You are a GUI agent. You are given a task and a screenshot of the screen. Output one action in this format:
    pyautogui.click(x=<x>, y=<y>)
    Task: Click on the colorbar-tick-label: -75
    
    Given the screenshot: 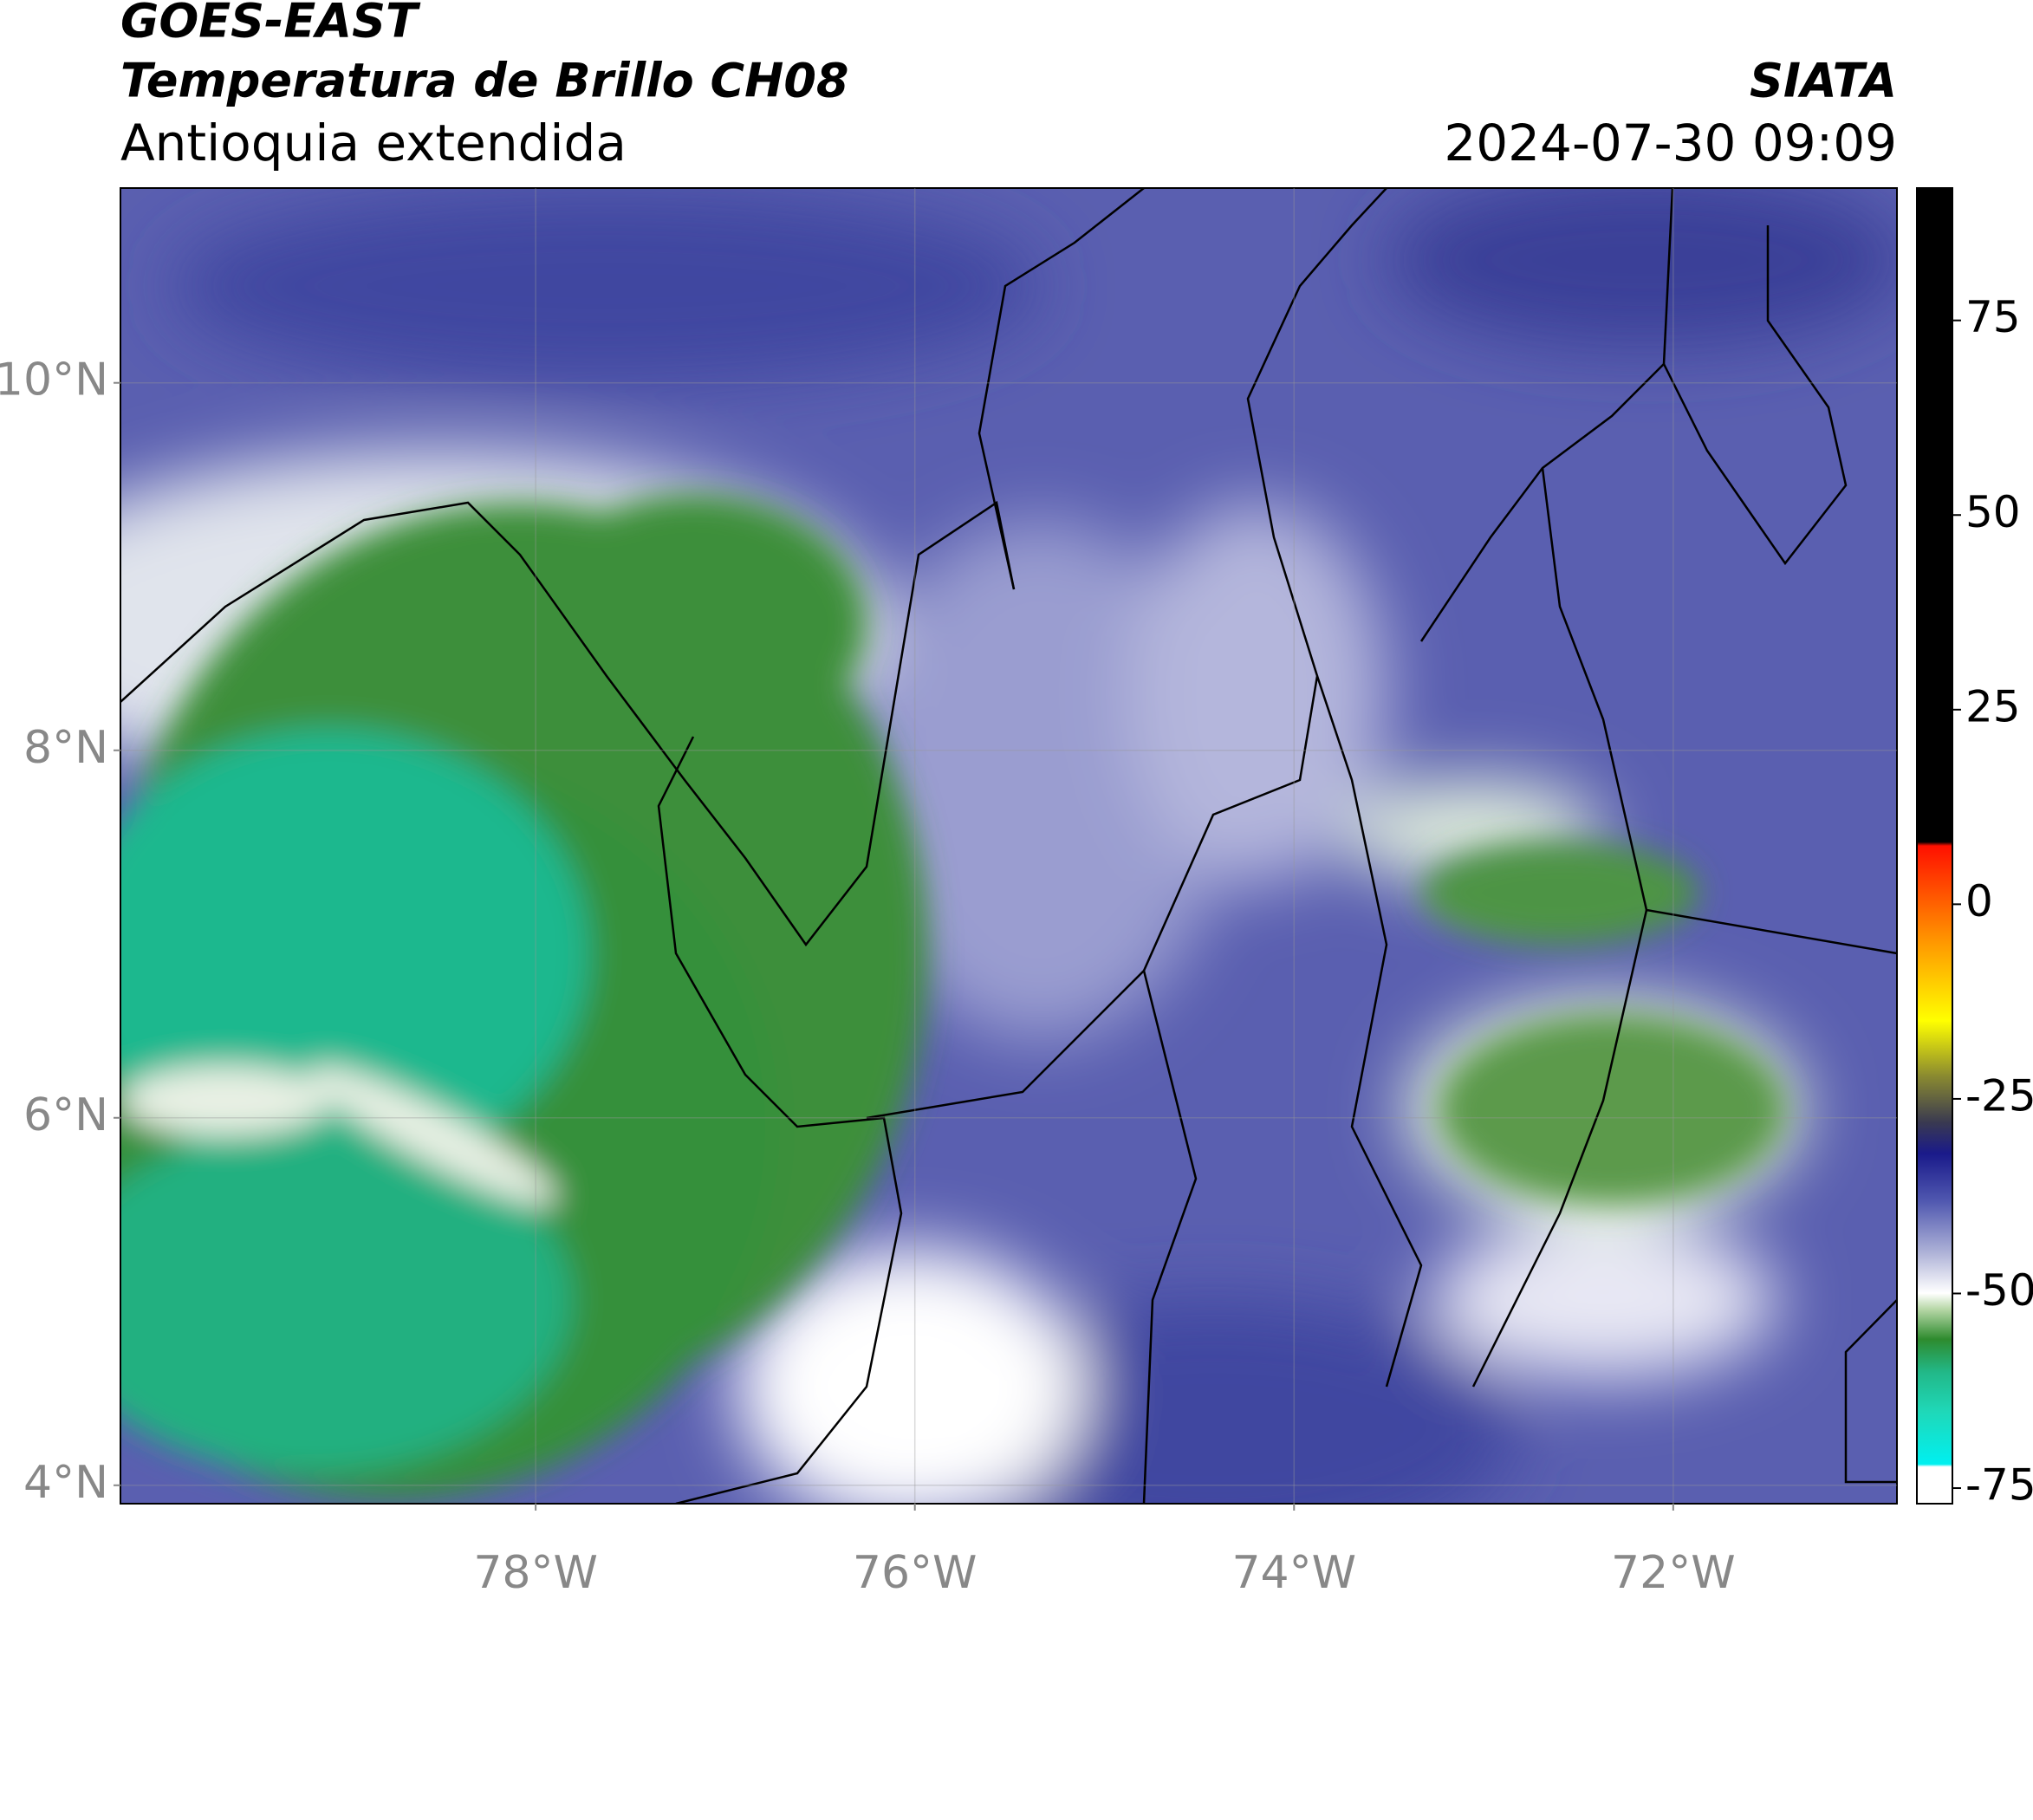 What is the action you would take?
    pyautogui.click(x=1999, y=1485)
    